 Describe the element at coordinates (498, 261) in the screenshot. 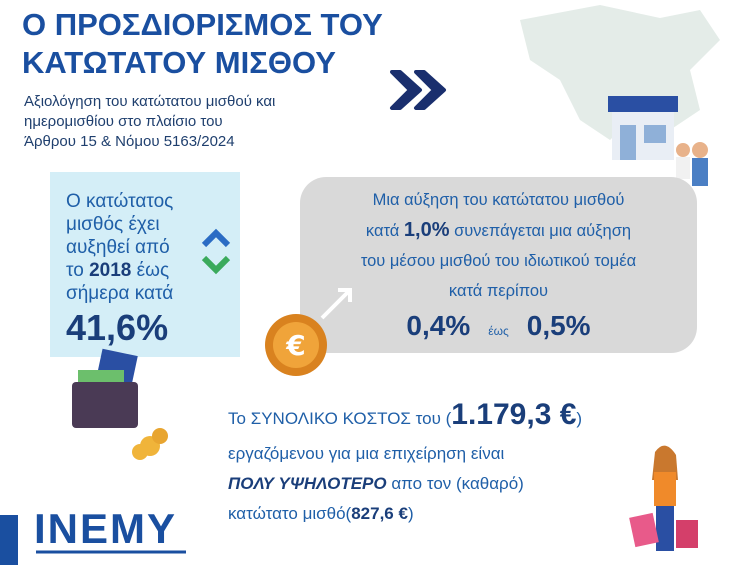

I see `text-line: του μέσου μισθού του ιδιωτικού τομέα` at that location.